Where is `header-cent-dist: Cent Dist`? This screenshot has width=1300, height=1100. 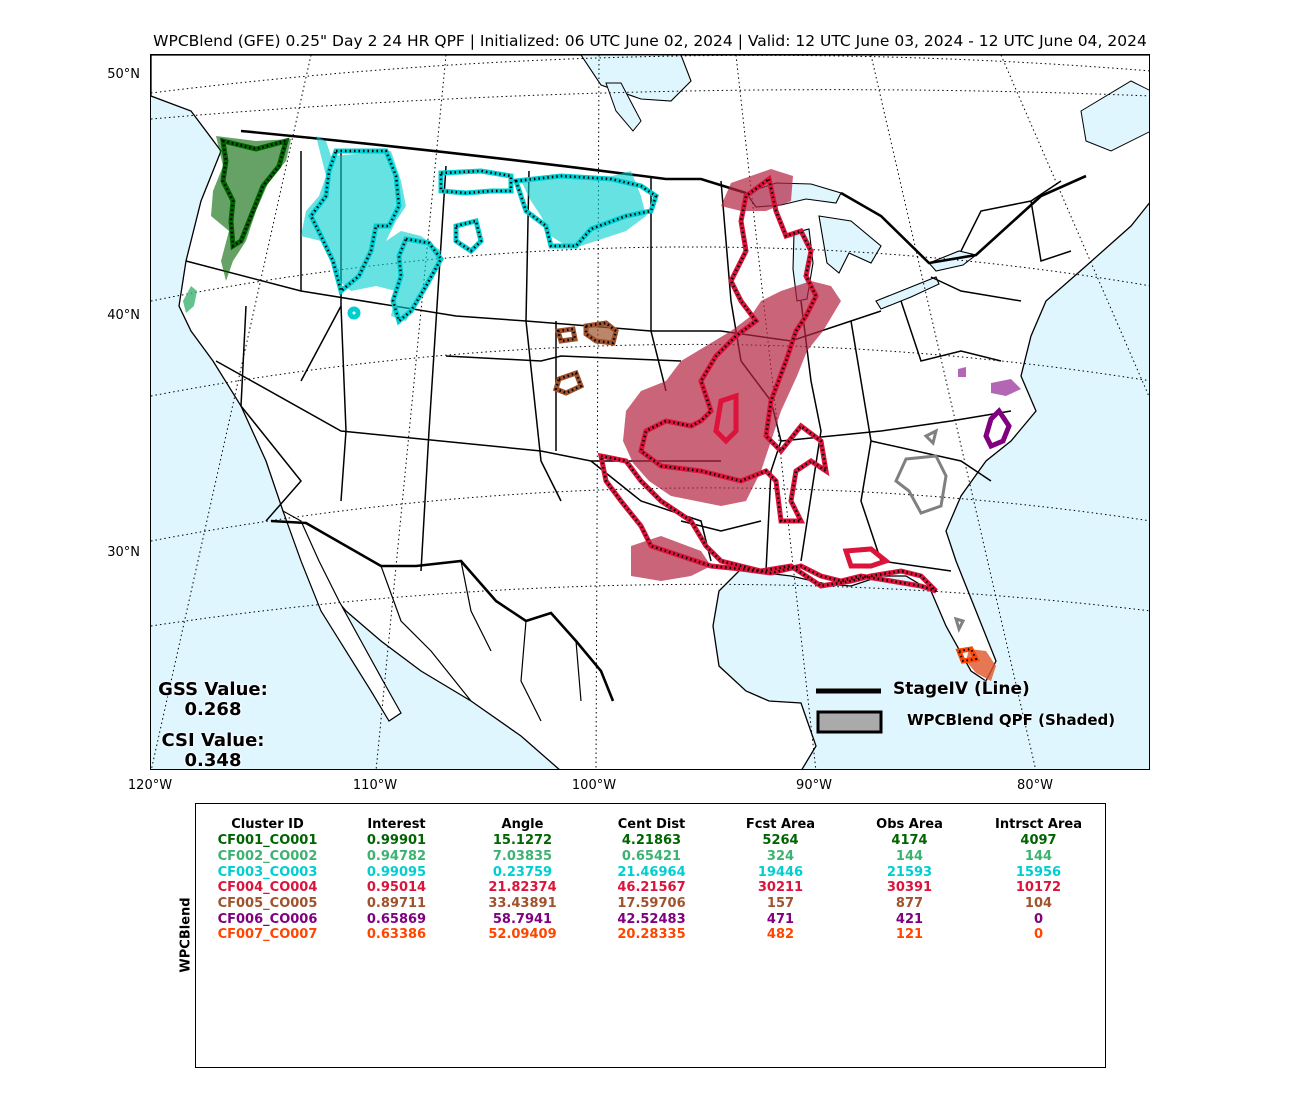 header-cent-dist: Cent Dist is located at coordinates (651, 824).